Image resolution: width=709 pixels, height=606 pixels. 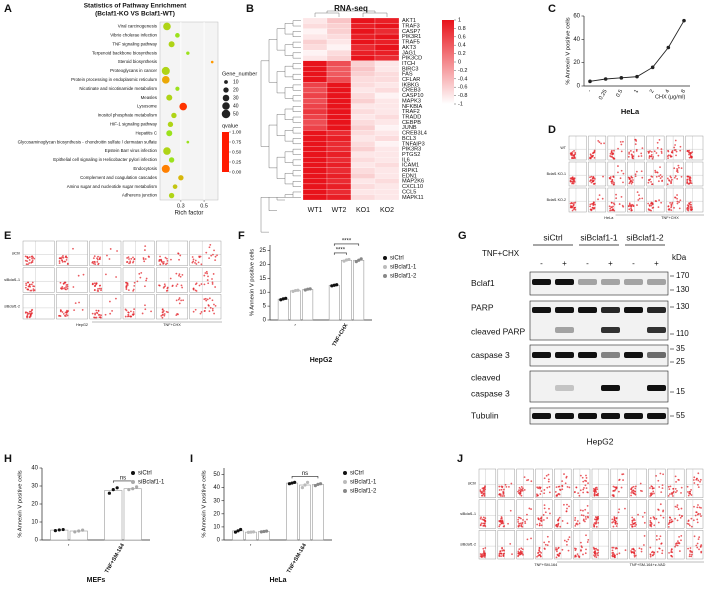 I want to click on y-tick-label: 20, so click(x=576, y=63).